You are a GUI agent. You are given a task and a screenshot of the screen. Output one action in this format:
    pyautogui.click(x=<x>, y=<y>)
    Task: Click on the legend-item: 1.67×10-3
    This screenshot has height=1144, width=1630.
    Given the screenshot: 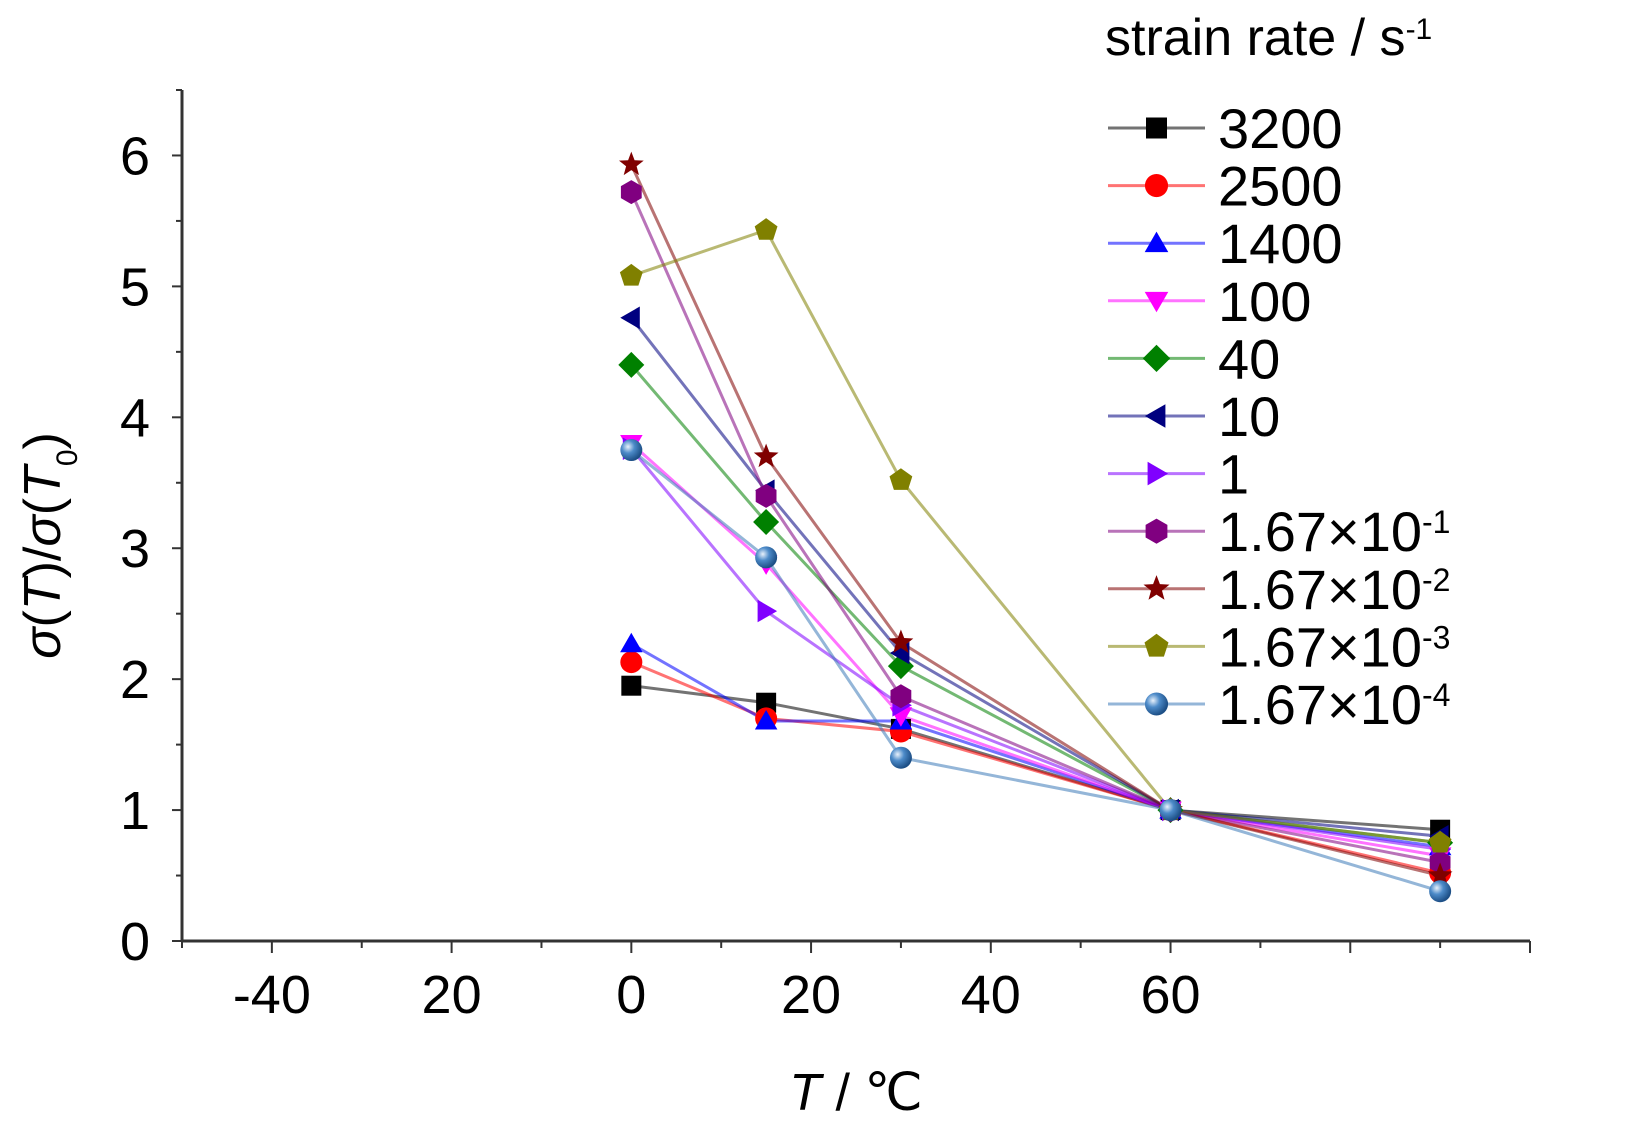 What is the action you would take?
    pyautogui.click(x=1279, y=646)
    